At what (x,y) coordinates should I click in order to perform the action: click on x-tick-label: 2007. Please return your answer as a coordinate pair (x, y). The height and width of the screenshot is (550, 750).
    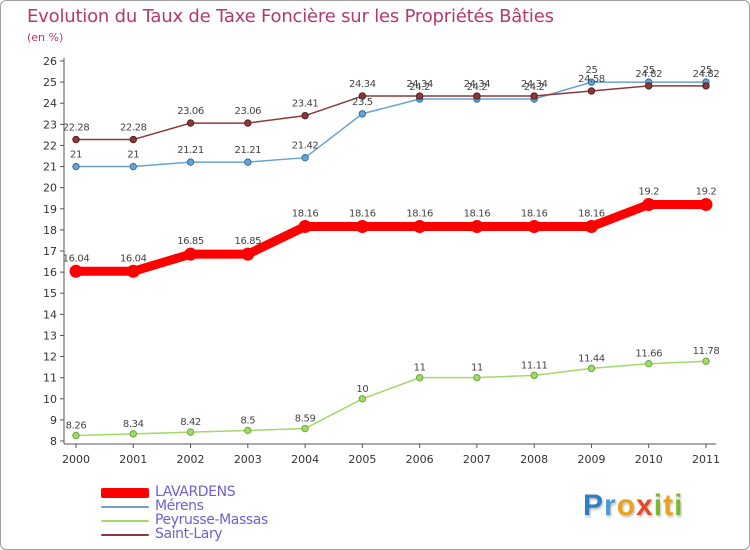
    Looking at the image, I should click on (477, 459).